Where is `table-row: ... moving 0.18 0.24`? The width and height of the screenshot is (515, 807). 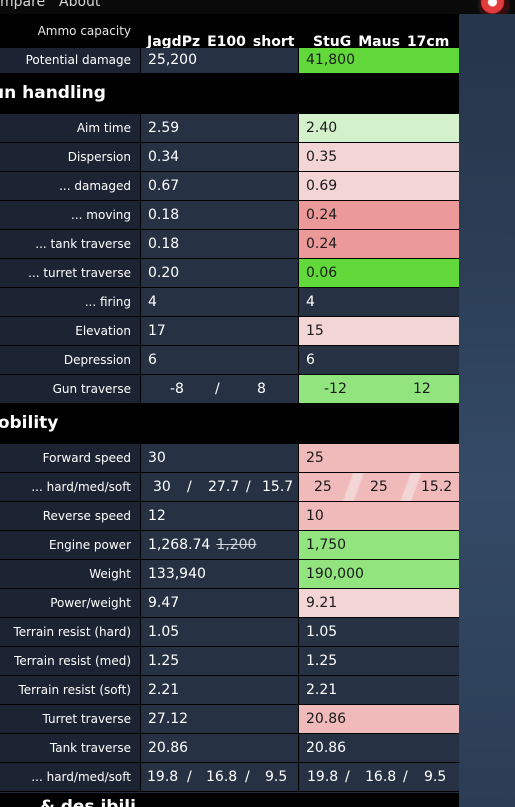 table-row: ... moving 0.18 0.24 is located at coordinates (229, 215).